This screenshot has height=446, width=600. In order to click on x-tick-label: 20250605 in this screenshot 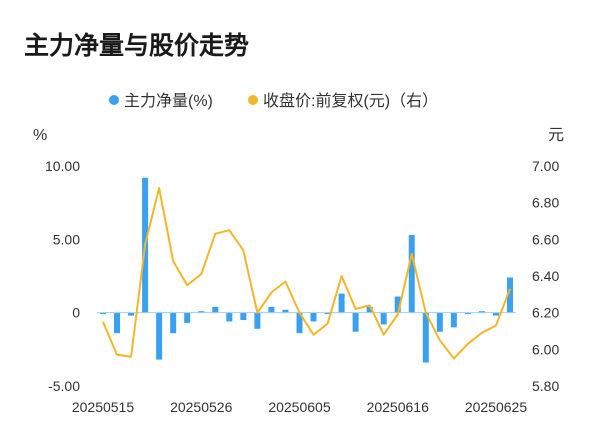, I will do `click(299, 407)`.